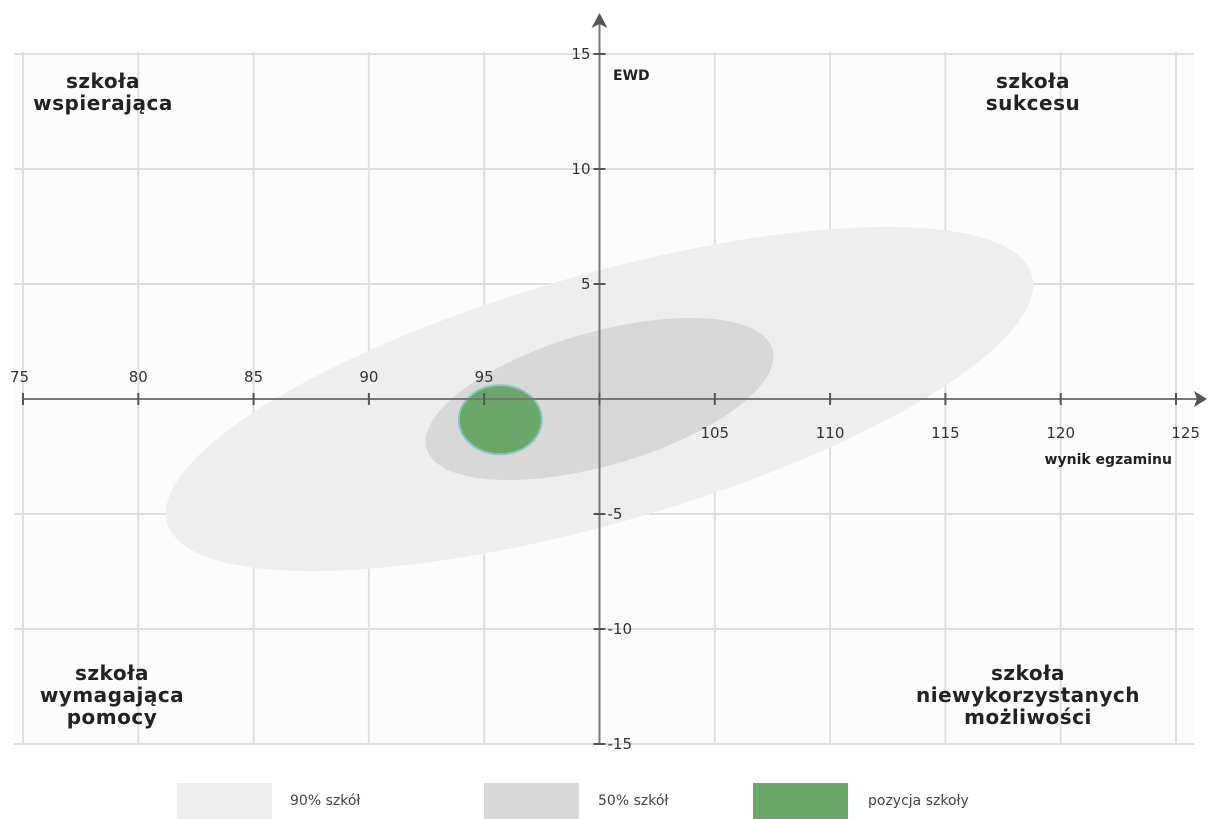  What do you see at coordinates (138, 377) in the screenshot?
I see `x-tick-label: 80` at bounding box center [138, 377].